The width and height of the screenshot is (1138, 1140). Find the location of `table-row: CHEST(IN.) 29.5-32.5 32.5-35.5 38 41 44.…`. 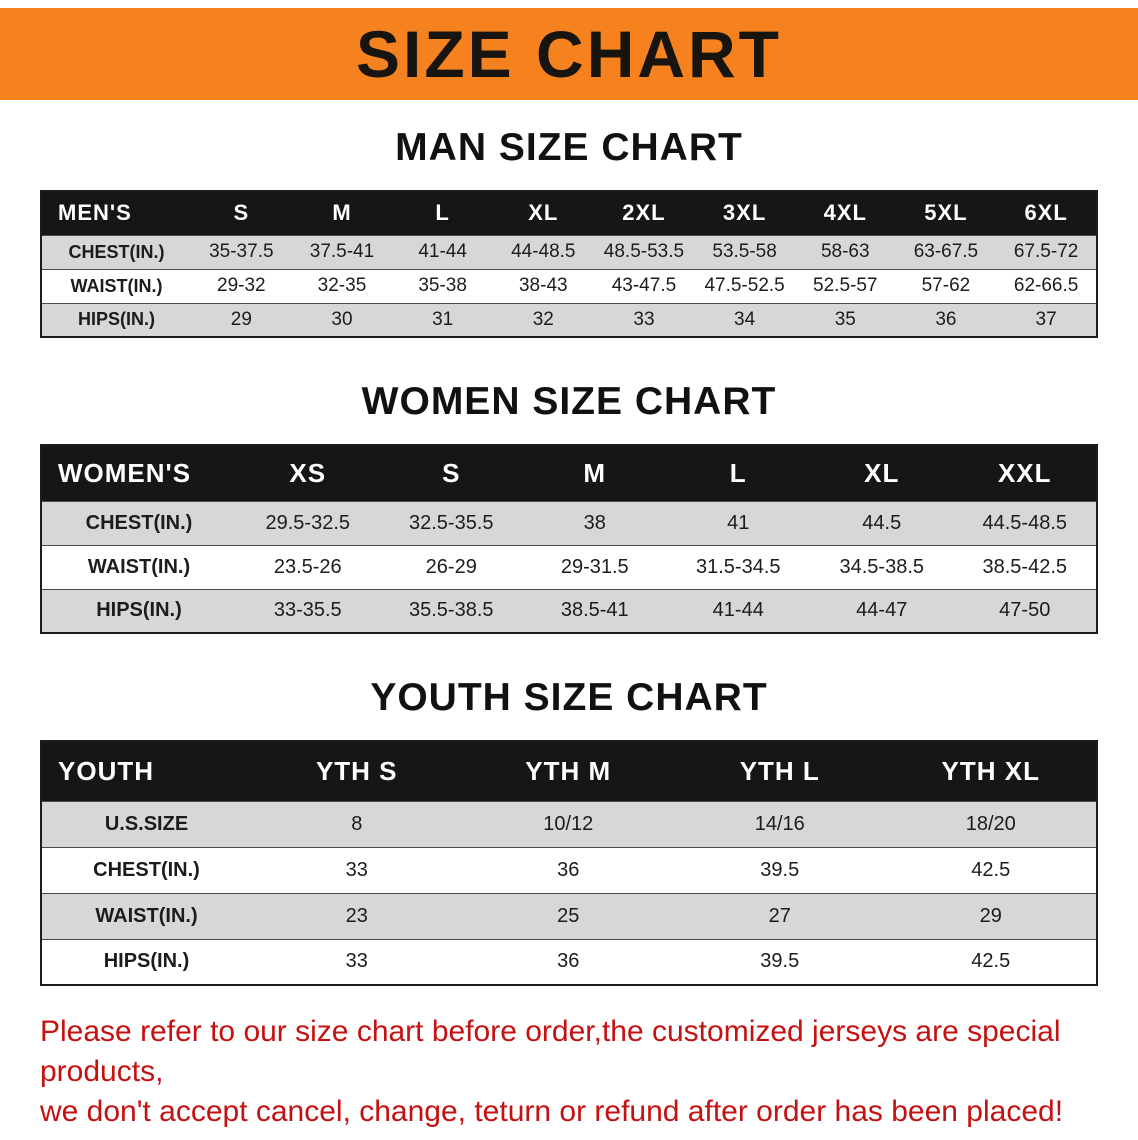

table-row: CHEST(IN.) 29.5-32.5 32.5-35.5 38 41 44.… is located at coordinates (569, 522).